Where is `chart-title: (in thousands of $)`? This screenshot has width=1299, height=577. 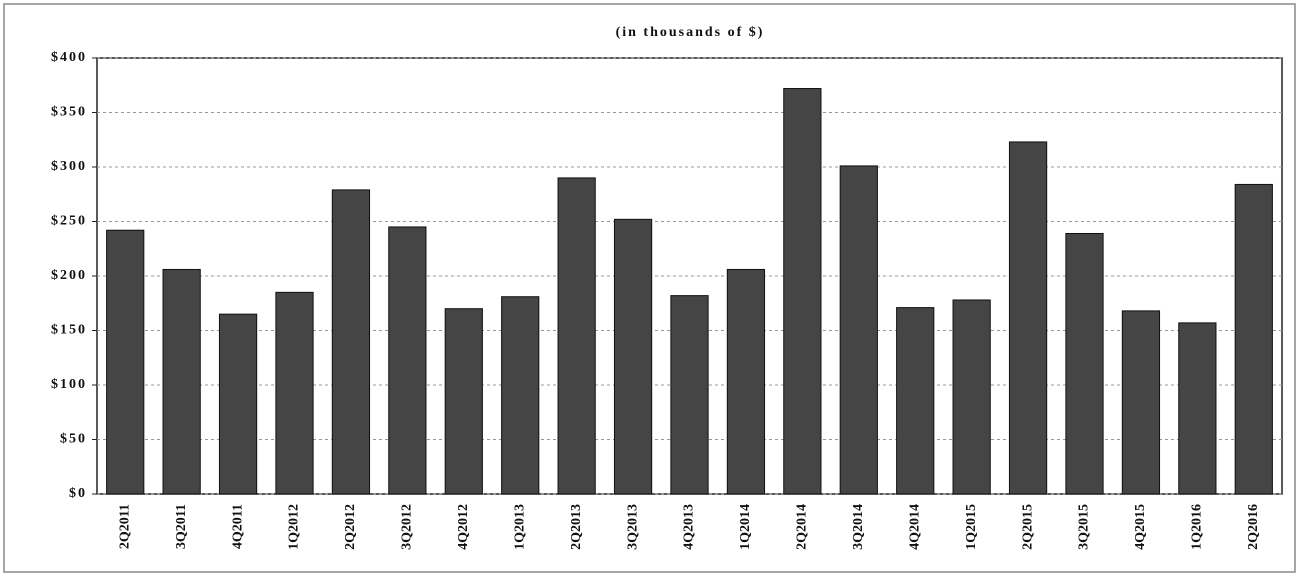
chart-title: (in thousands of $) is located at coordinates (690, 32).